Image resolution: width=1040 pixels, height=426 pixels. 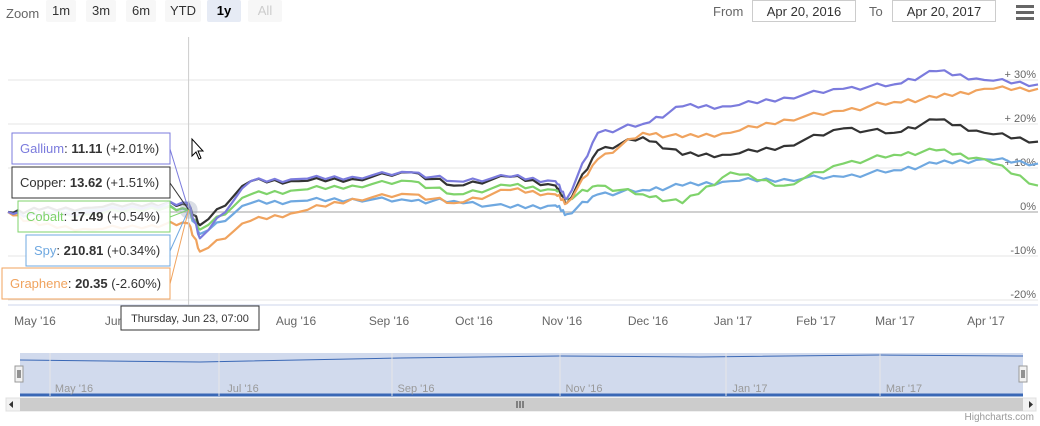 What do you see at coordinates (39, 283) in the screenshot?
I see `tooltip-series-name: Graphene` at bounding box center [39, 283].